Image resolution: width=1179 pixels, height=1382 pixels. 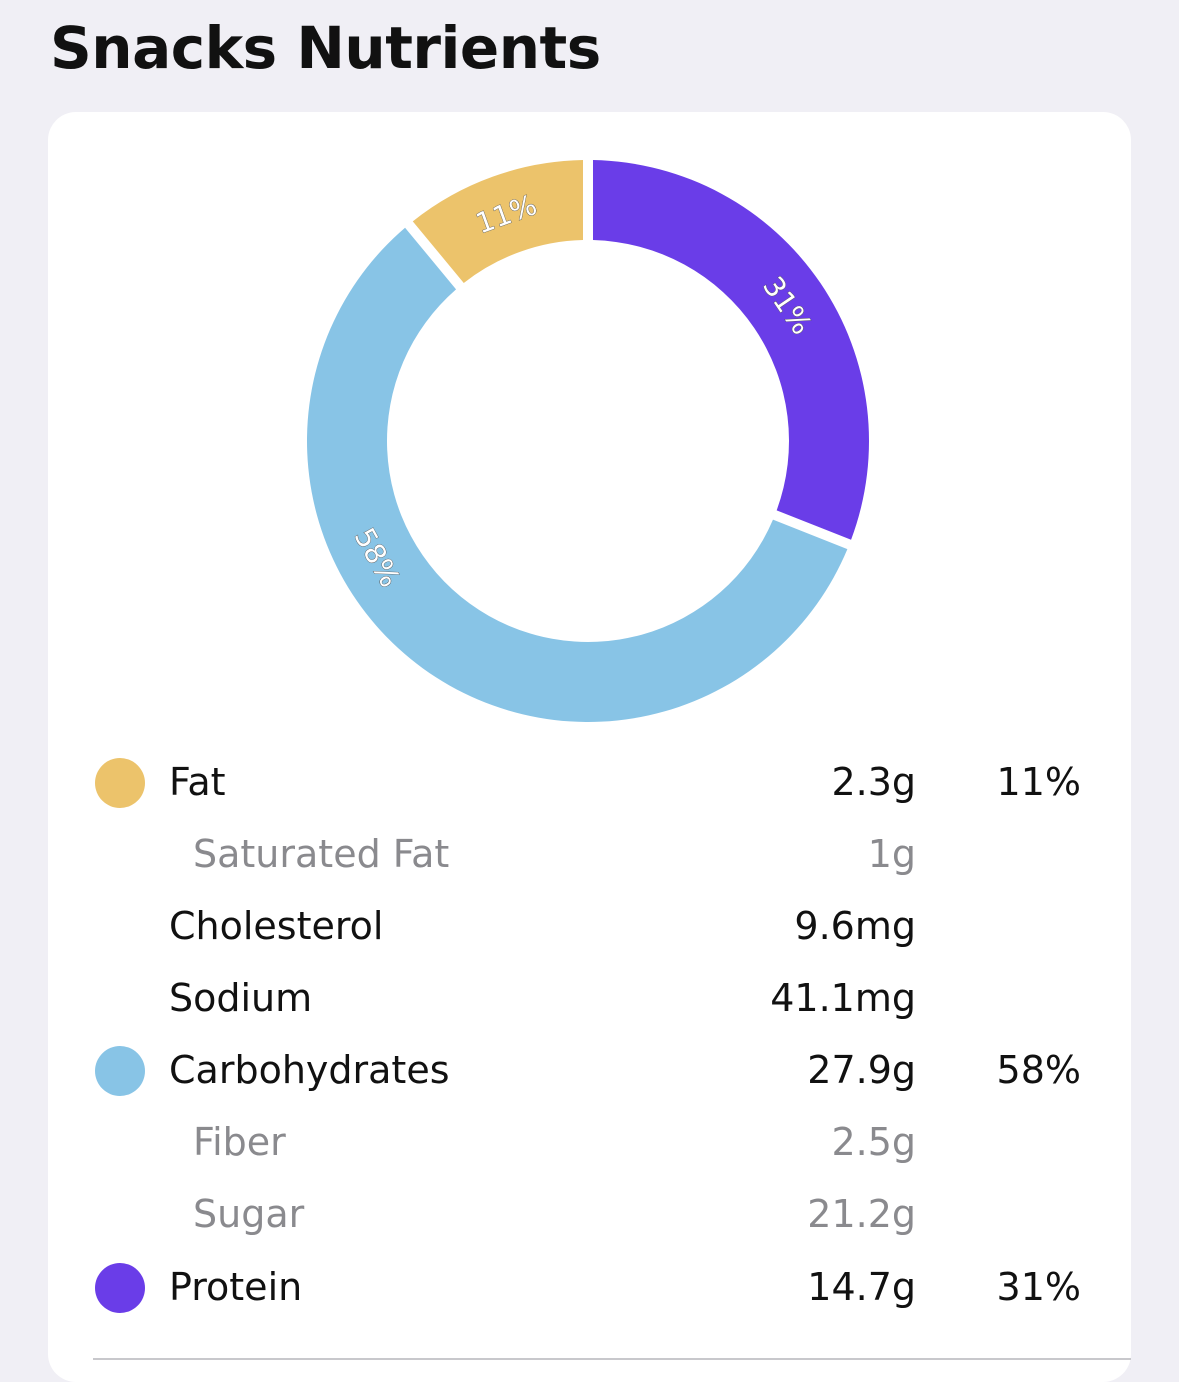 I want to click on nutrient-amount: 2.3g, so click(x=873, y=782).